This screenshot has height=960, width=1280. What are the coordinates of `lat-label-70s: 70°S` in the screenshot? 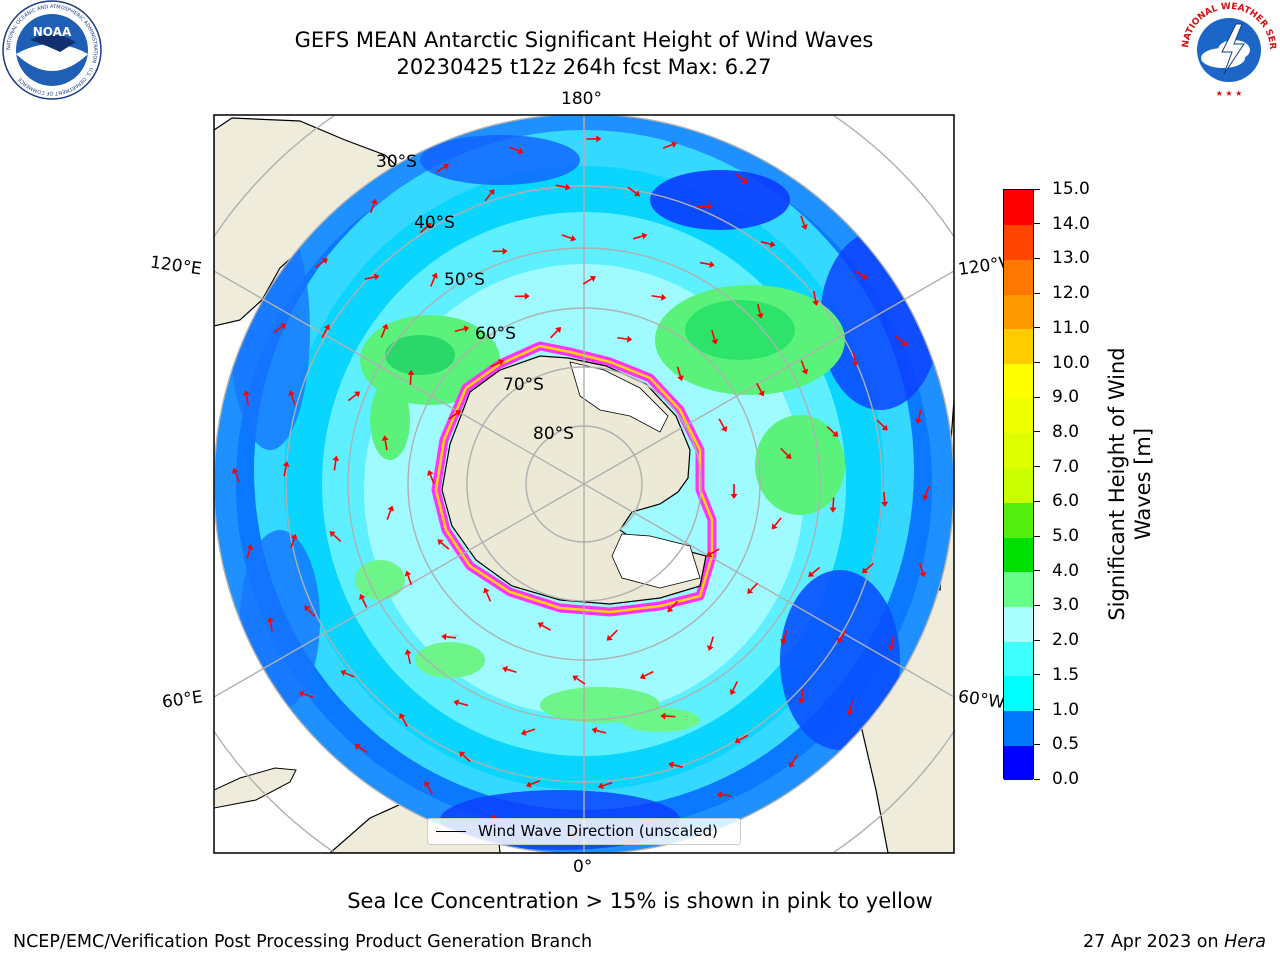 It's located at (523, 385).